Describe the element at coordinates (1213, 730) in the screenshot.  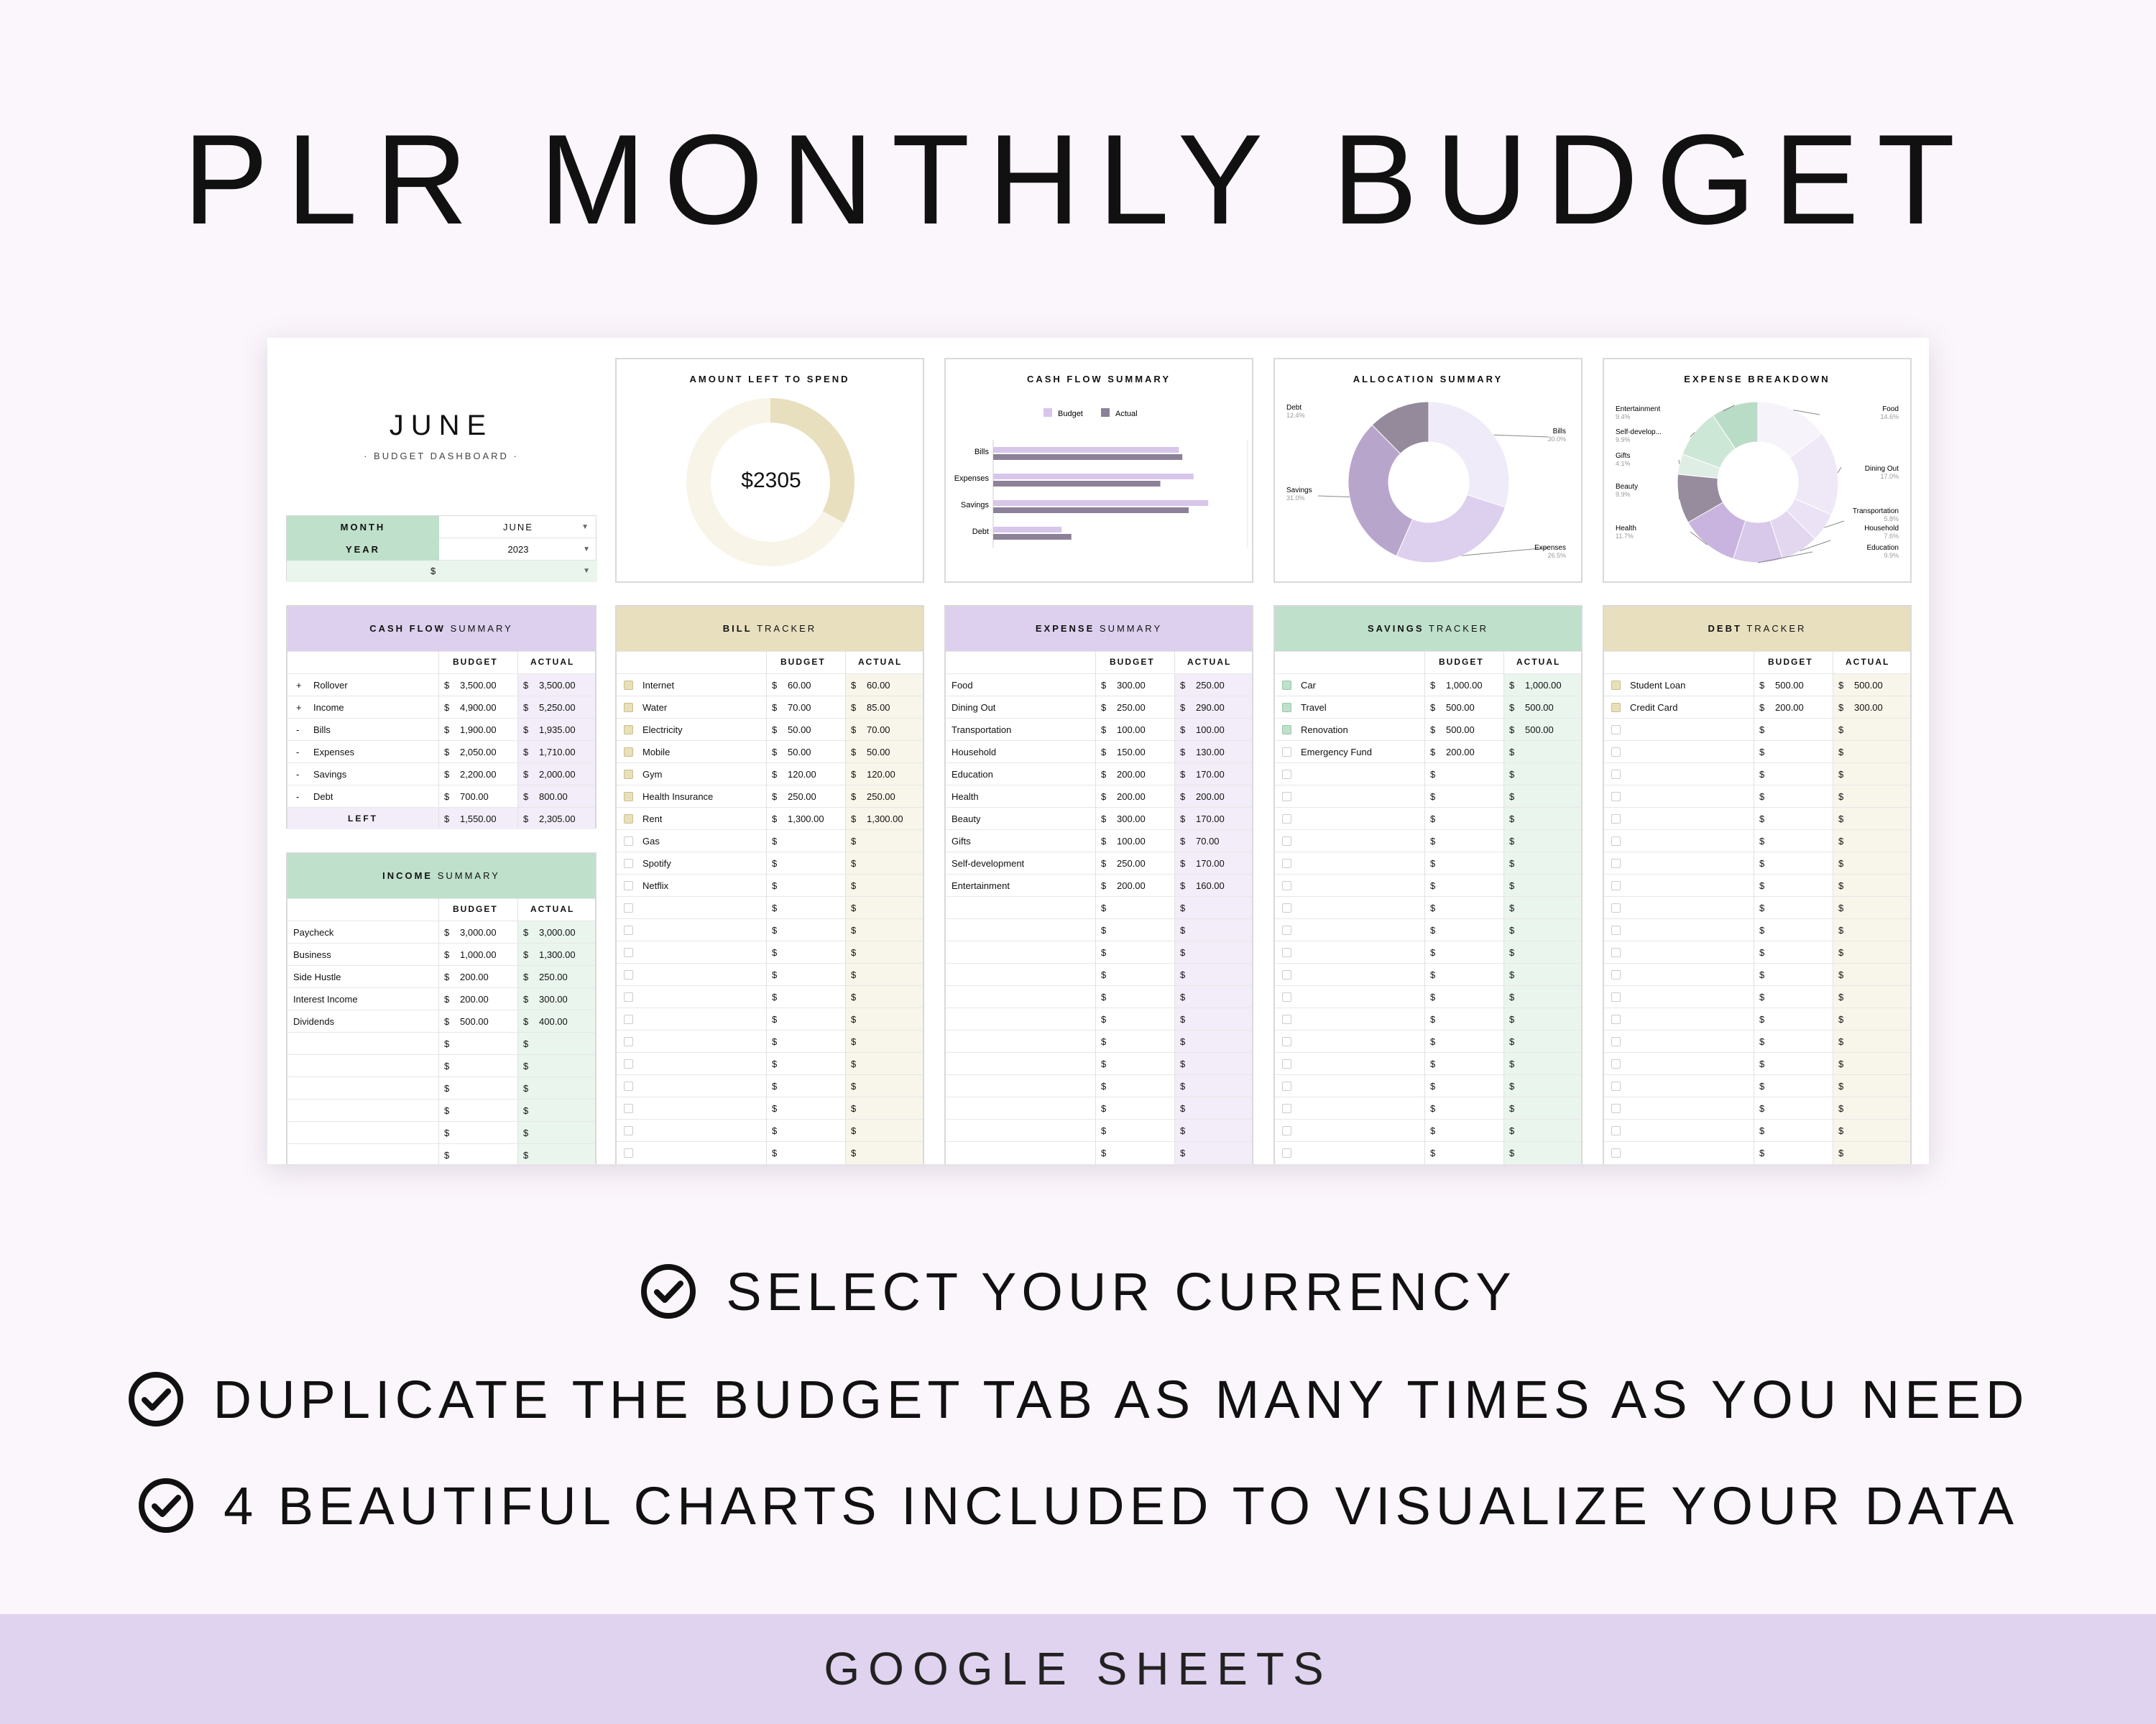
I see `actual-cell: $100.00` at that location.